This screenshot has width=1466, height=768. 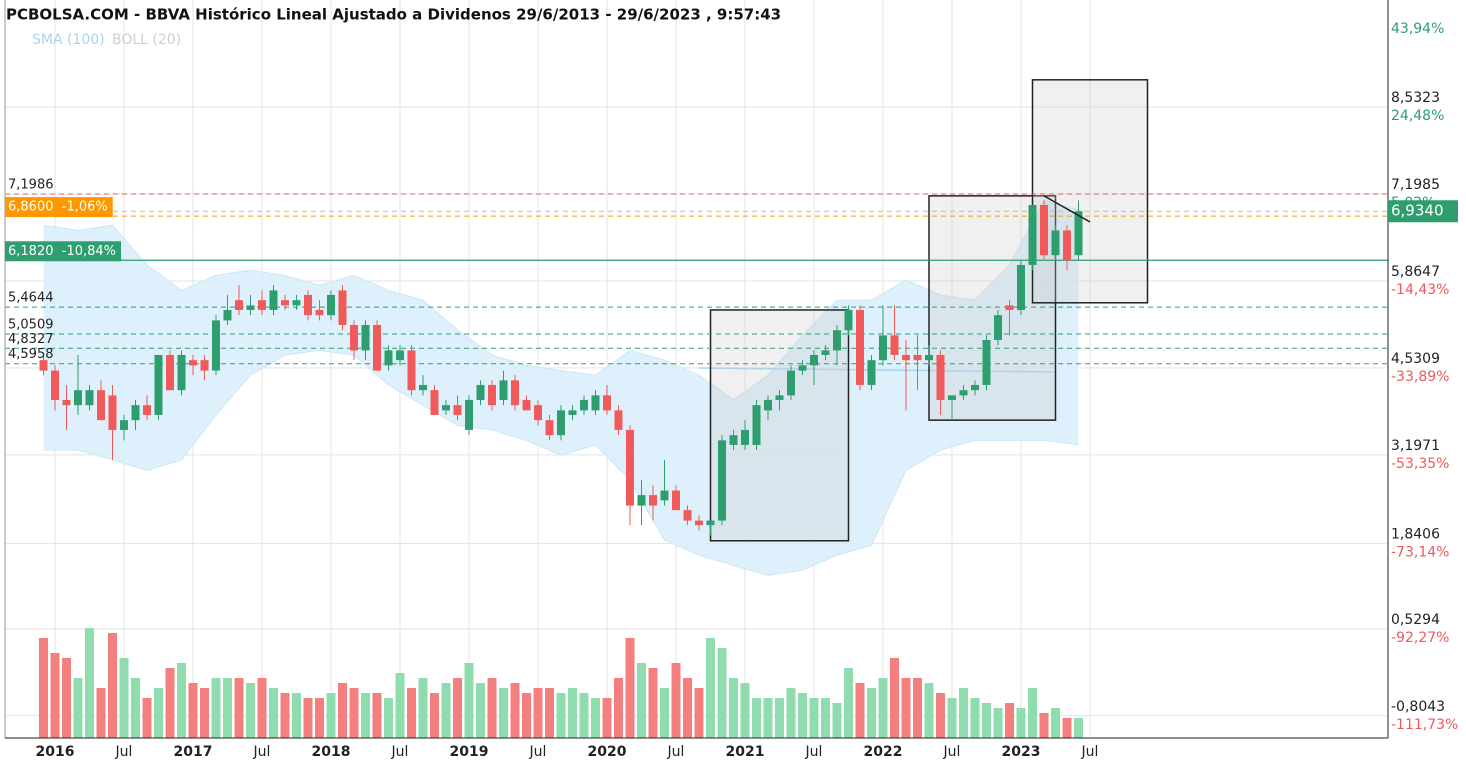 I want to click on x-tick-label: 2017, so click(x=193, y=752).